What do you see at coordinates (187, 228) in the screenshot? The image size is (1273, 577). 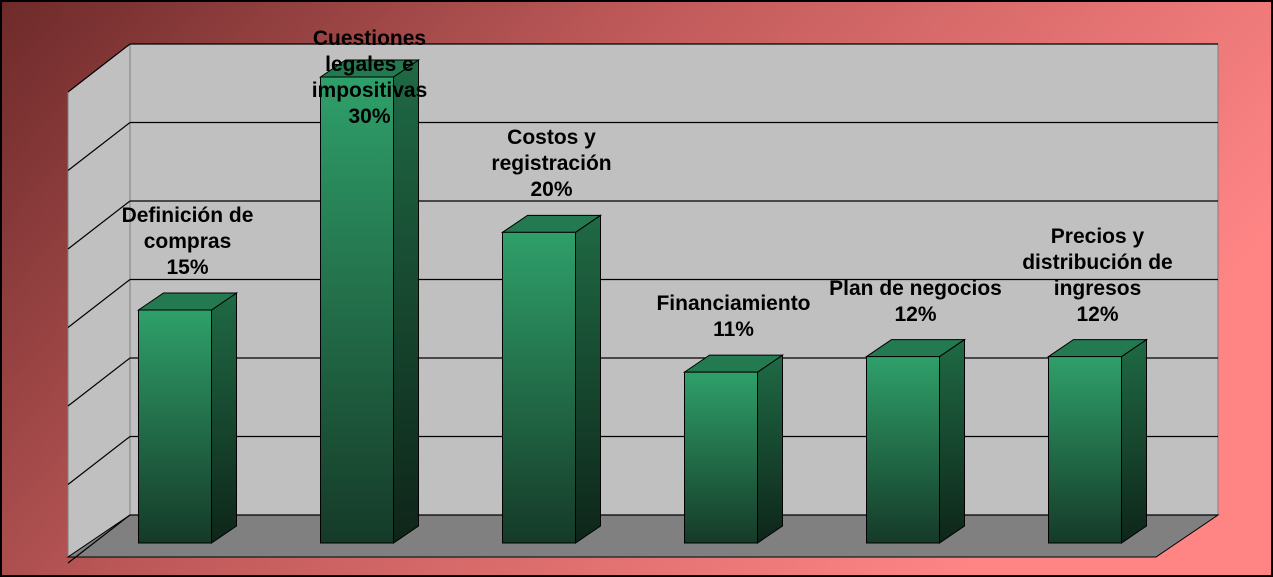 I see `category-label: Definición de compras` at bounding box center [187, 228].